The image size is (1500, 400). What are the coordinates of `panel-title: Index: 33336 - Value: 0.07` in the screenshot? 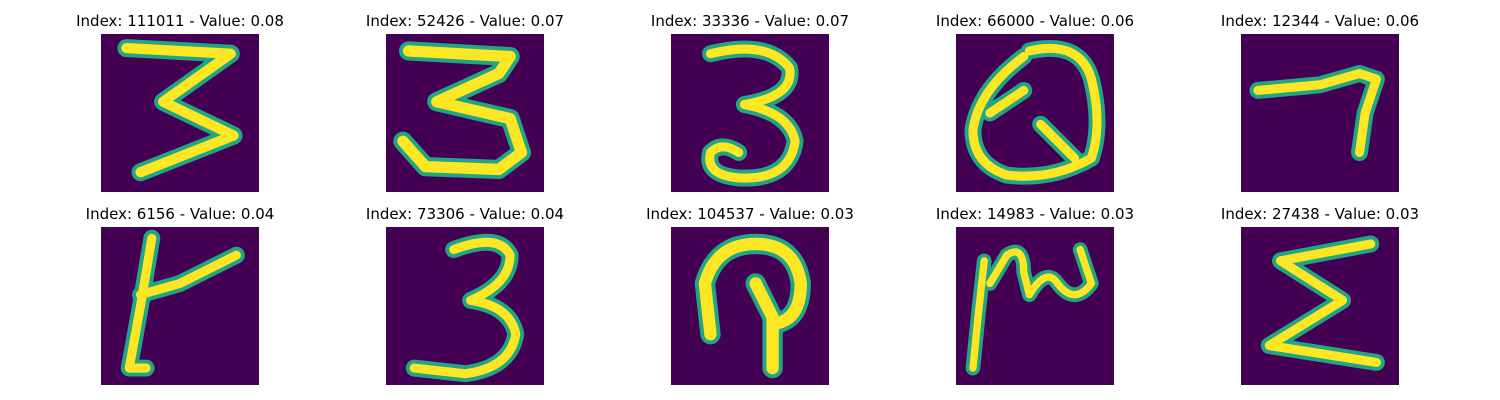 It's located at (750, 21).